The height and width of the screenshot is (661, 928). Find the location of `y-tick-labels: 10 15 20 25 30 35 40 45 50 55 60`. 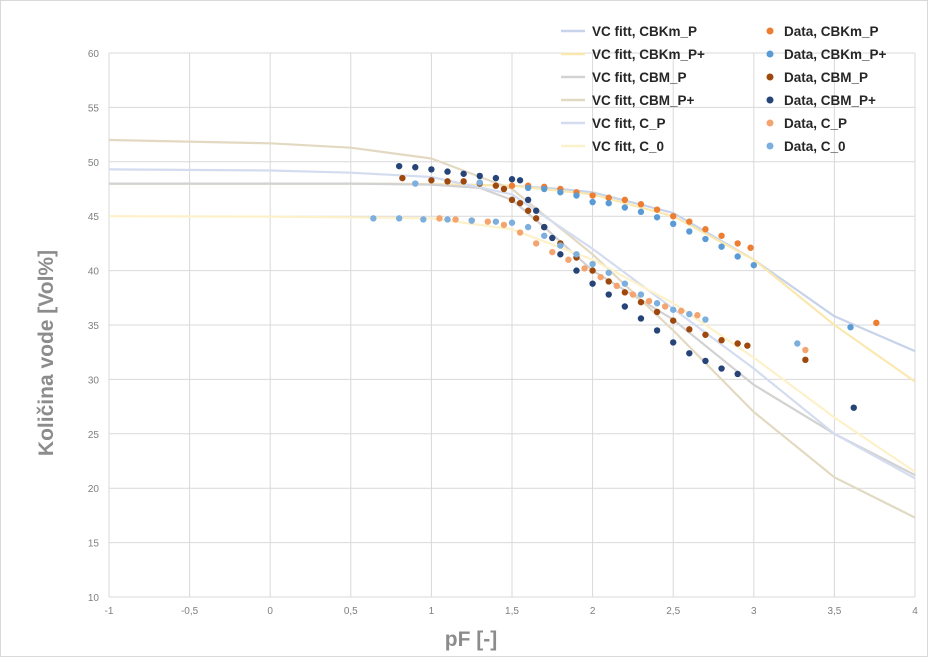

y-tick-labels: 10 15 20 25 30 35 40 45 50 55 60 is located at coordinates (94, 326).